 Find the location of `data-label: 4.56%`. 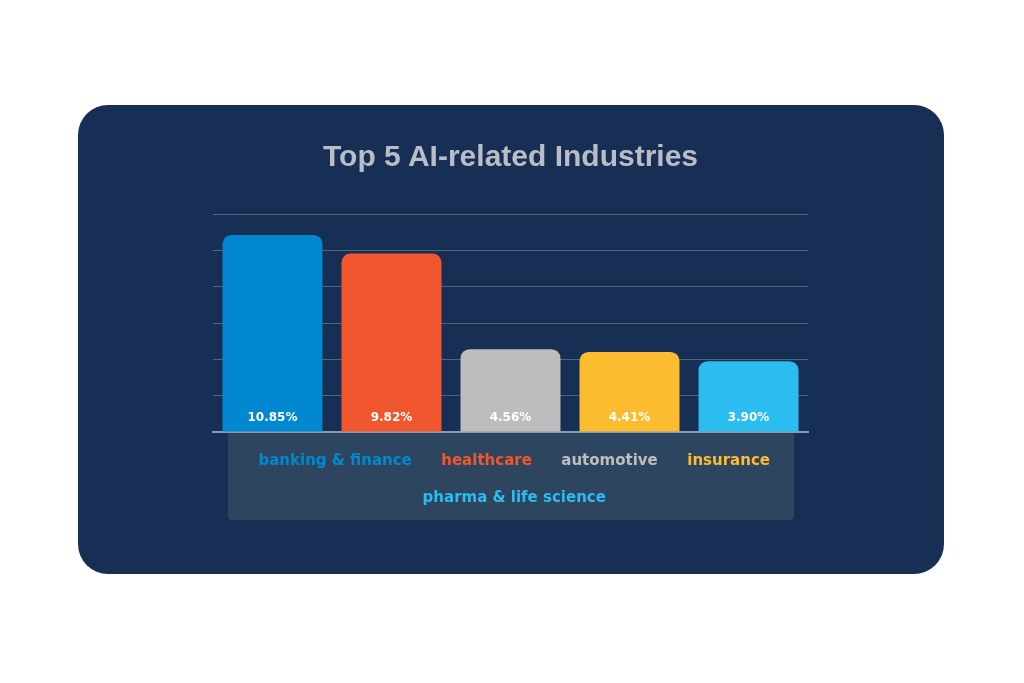

data-label: 4.56% is located at coordinates (510, 416).